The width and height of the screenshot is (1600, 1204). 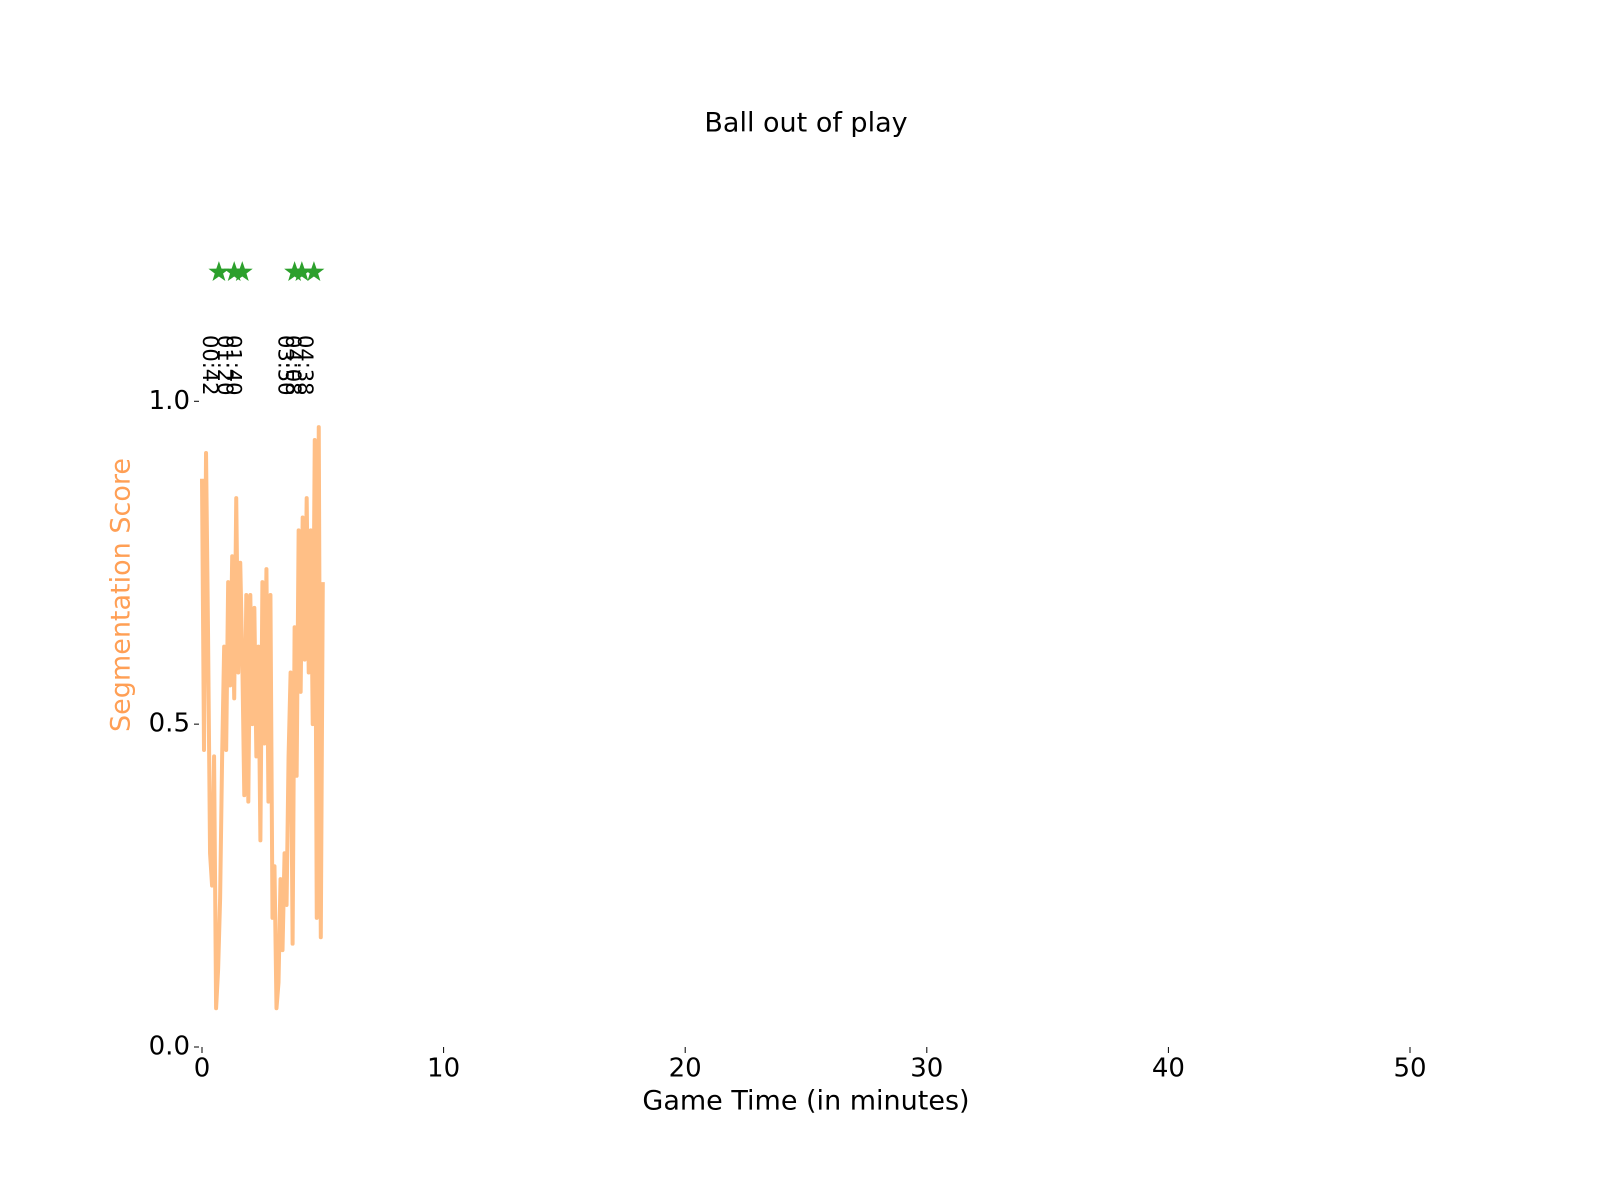 What do you see at coordinates (293, 365) in the screenshot?
I see `event-label: 04:08` at bounding box center [293, 365].